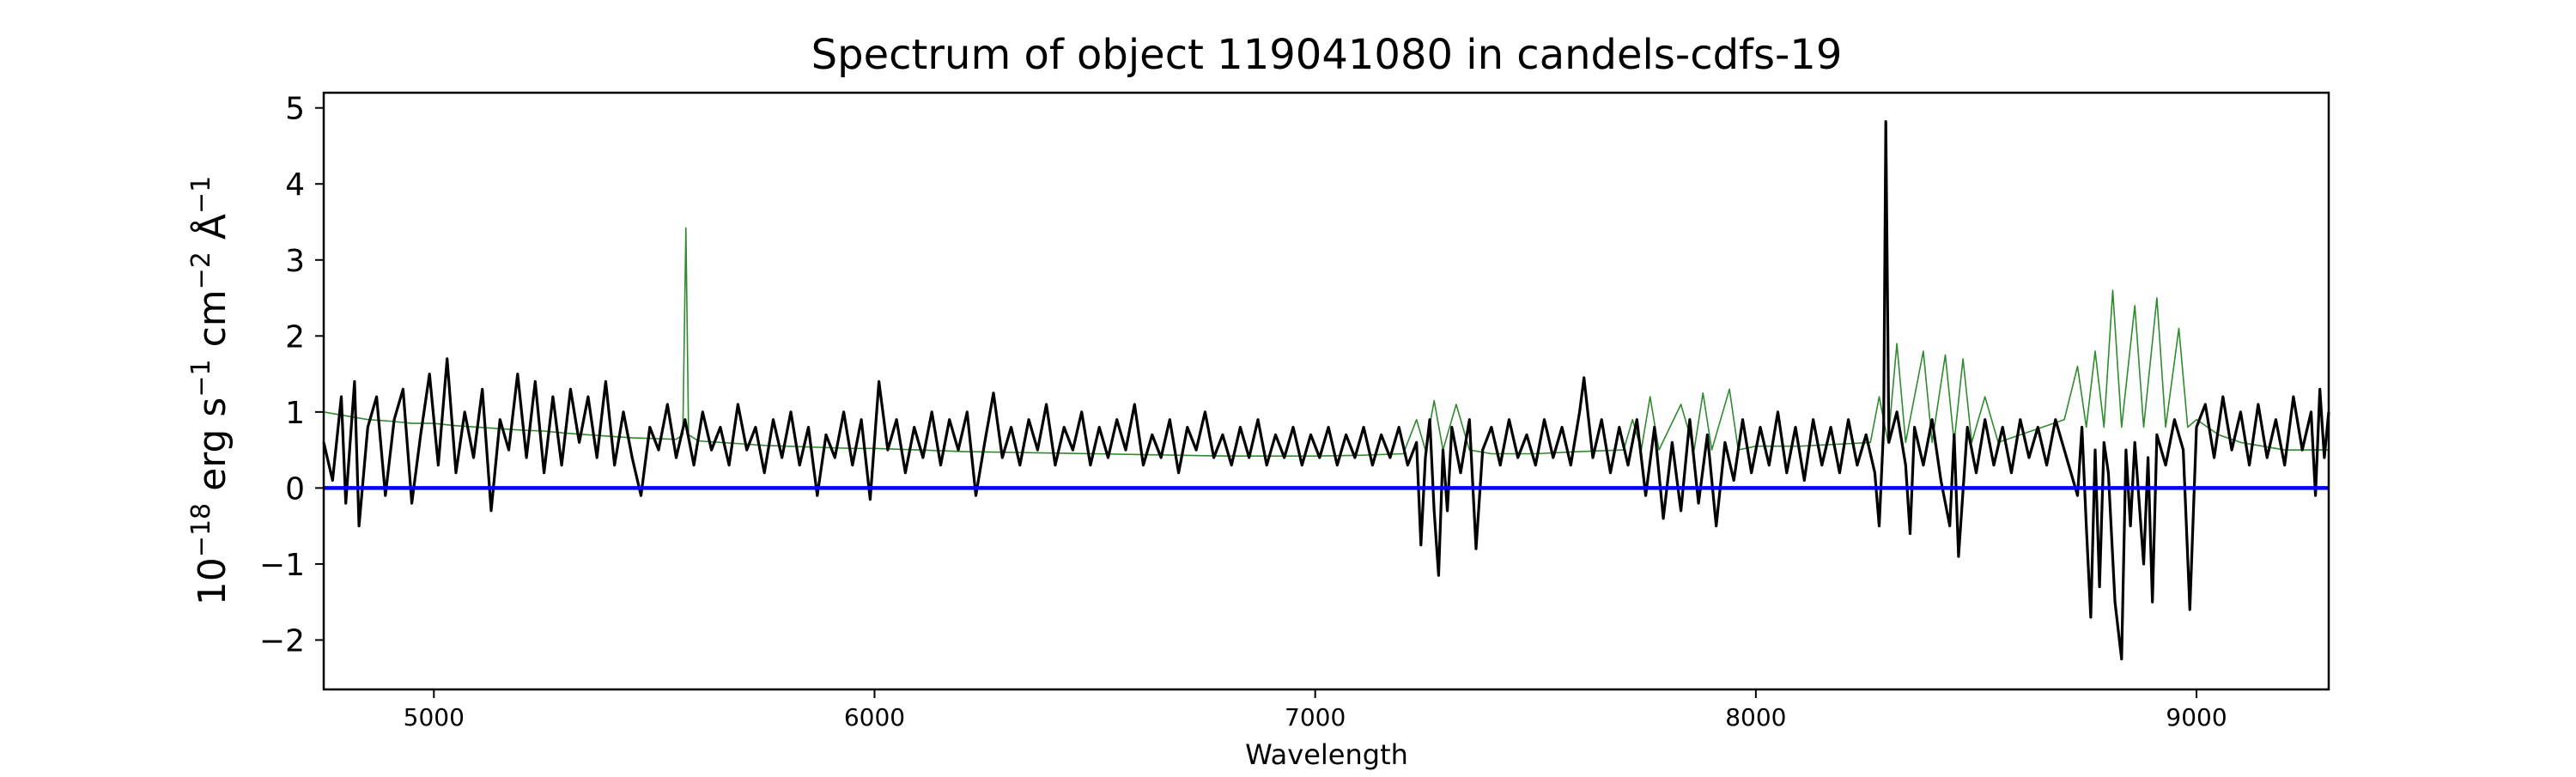 The height and width of the screenshot is (777, 2576). I want to click on y-tick-label: 2, so click(295, 337).